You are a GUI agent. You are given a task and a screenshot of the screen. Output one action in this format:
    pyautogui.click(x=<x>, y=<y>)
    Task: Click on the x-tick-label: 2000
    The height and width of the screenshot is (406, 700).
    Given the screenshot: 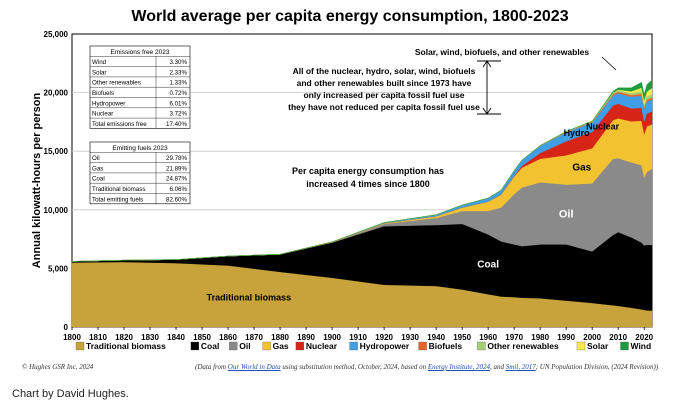 What is the action you would take?
    pyautogui.click(x=592, y=337)
    